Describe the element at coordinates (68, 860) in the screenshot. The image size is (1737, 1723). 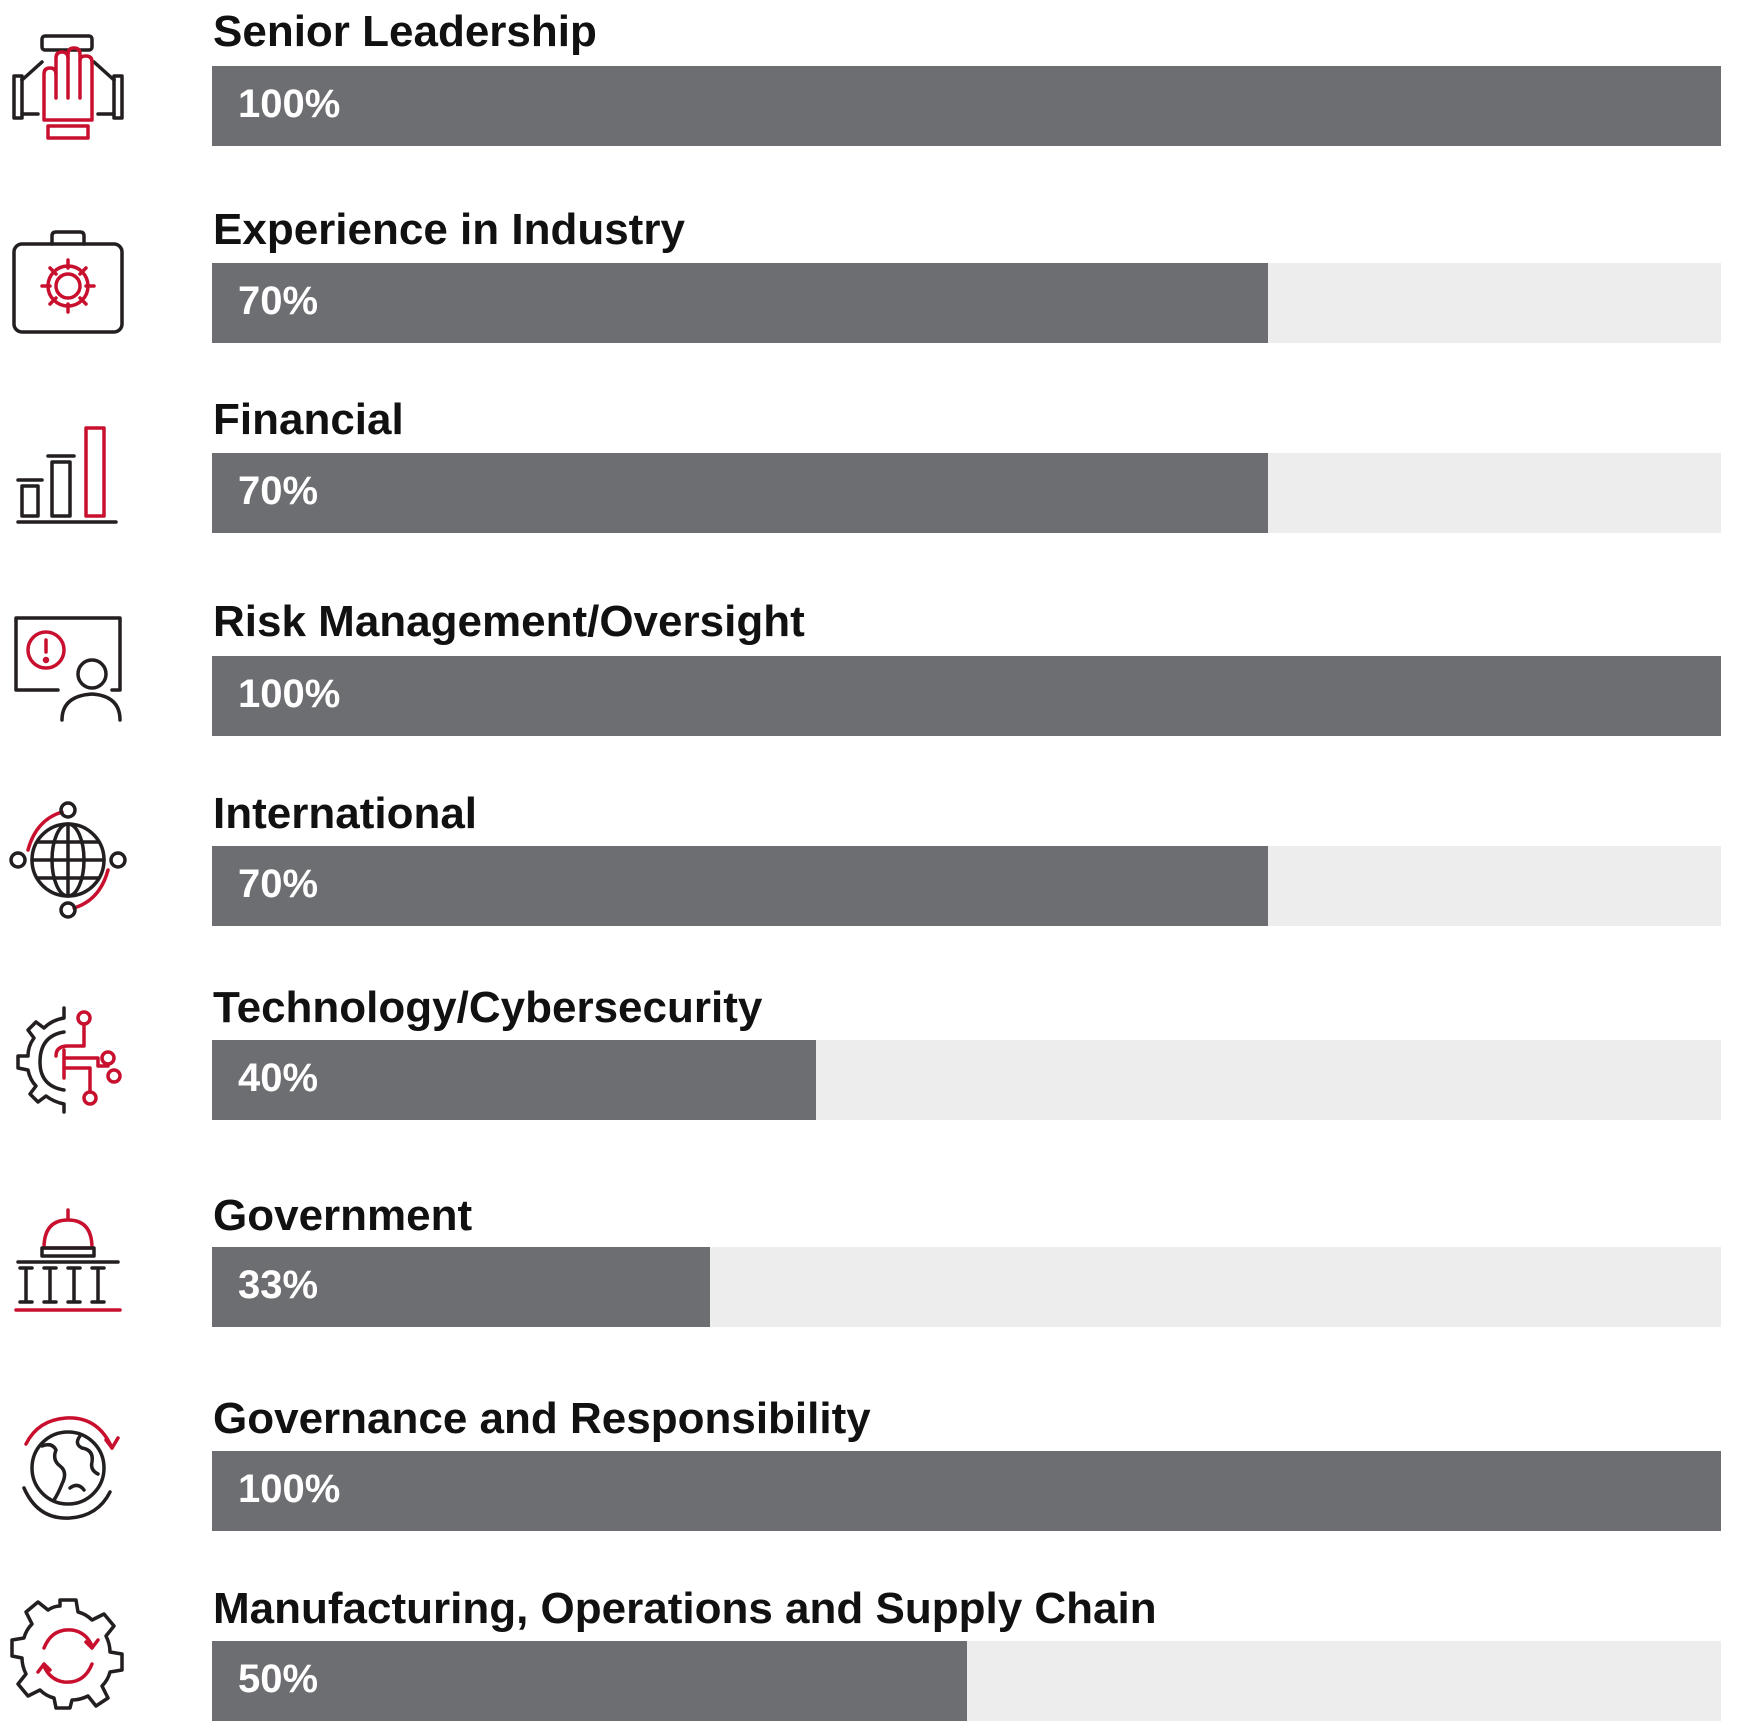
I see `globe-network-icon` at that location.